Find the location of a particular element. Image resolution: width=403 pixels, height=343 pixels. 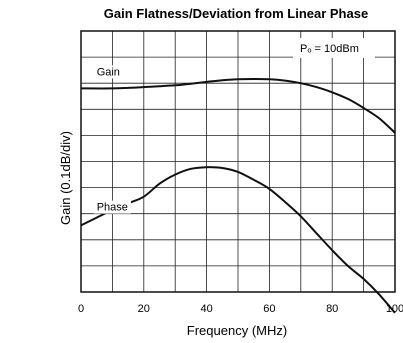

x-tick-labels: 0 20 40 60 80 100 is located at coordinates (240, 309).